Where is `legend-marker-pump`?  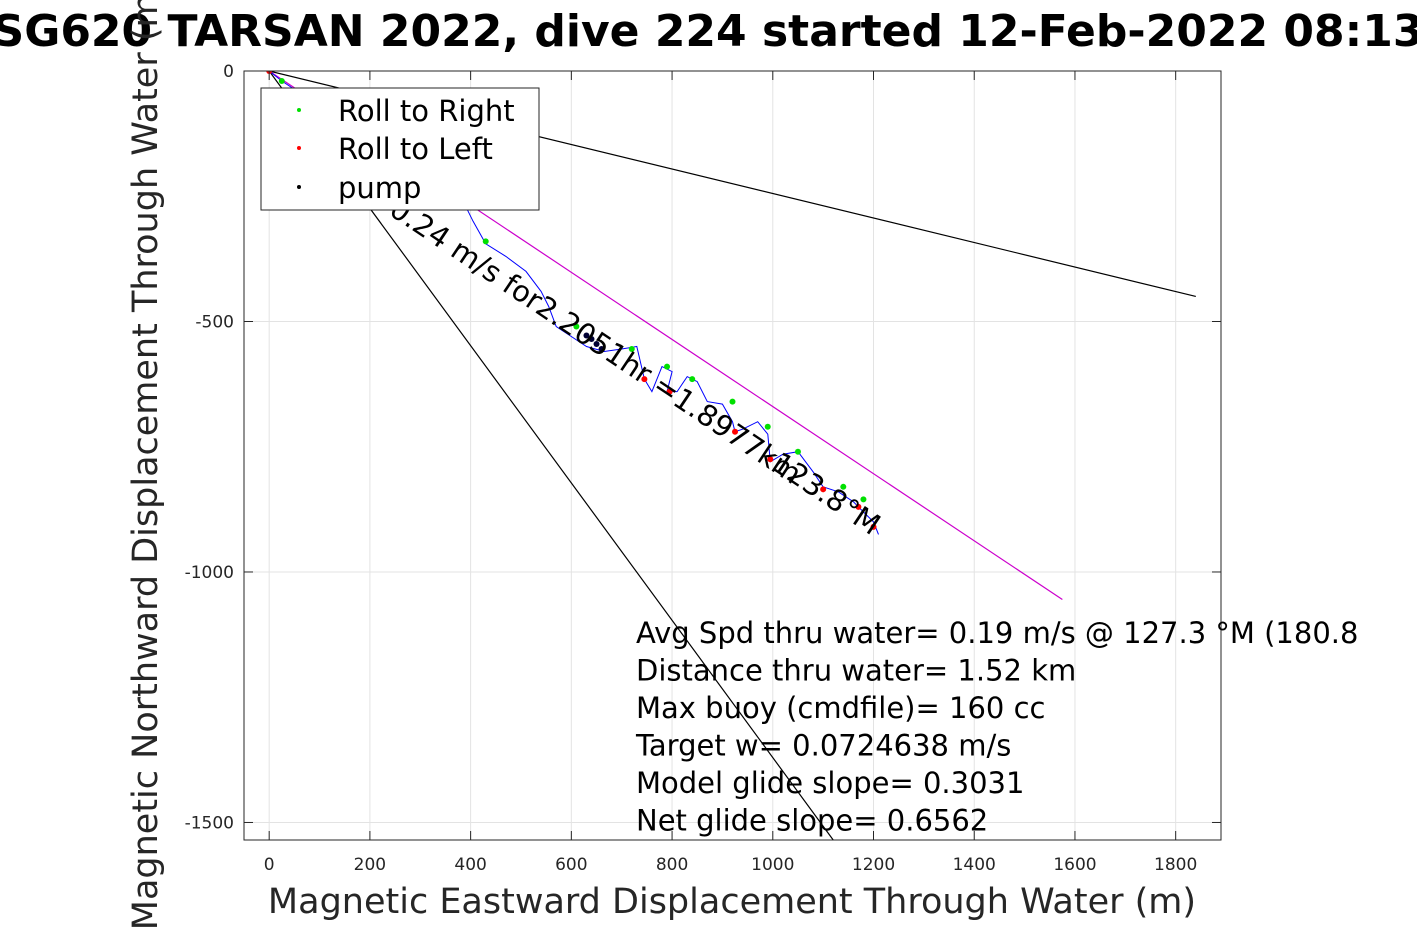 legend-marker-pump is located at coordinates (299, 187).